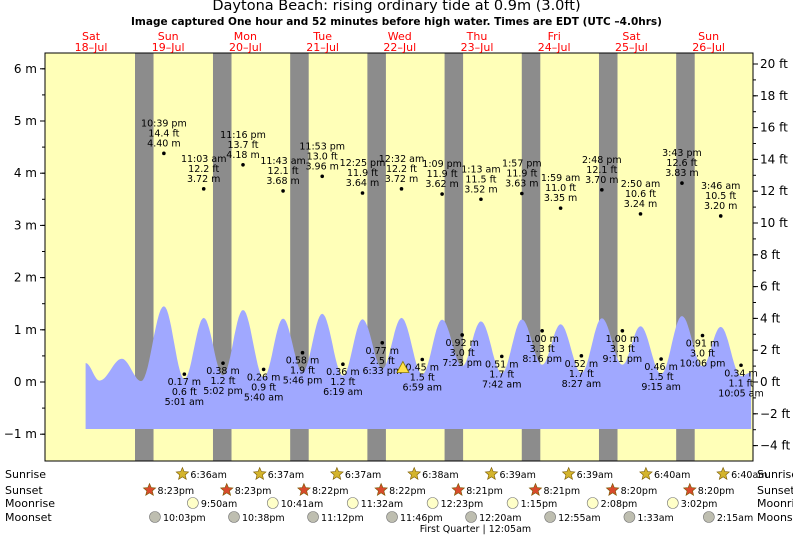  Describe the element at coordinates (480, 169) in the screenshot. I see `high-tide-time-8: 1:13 am` at that location.